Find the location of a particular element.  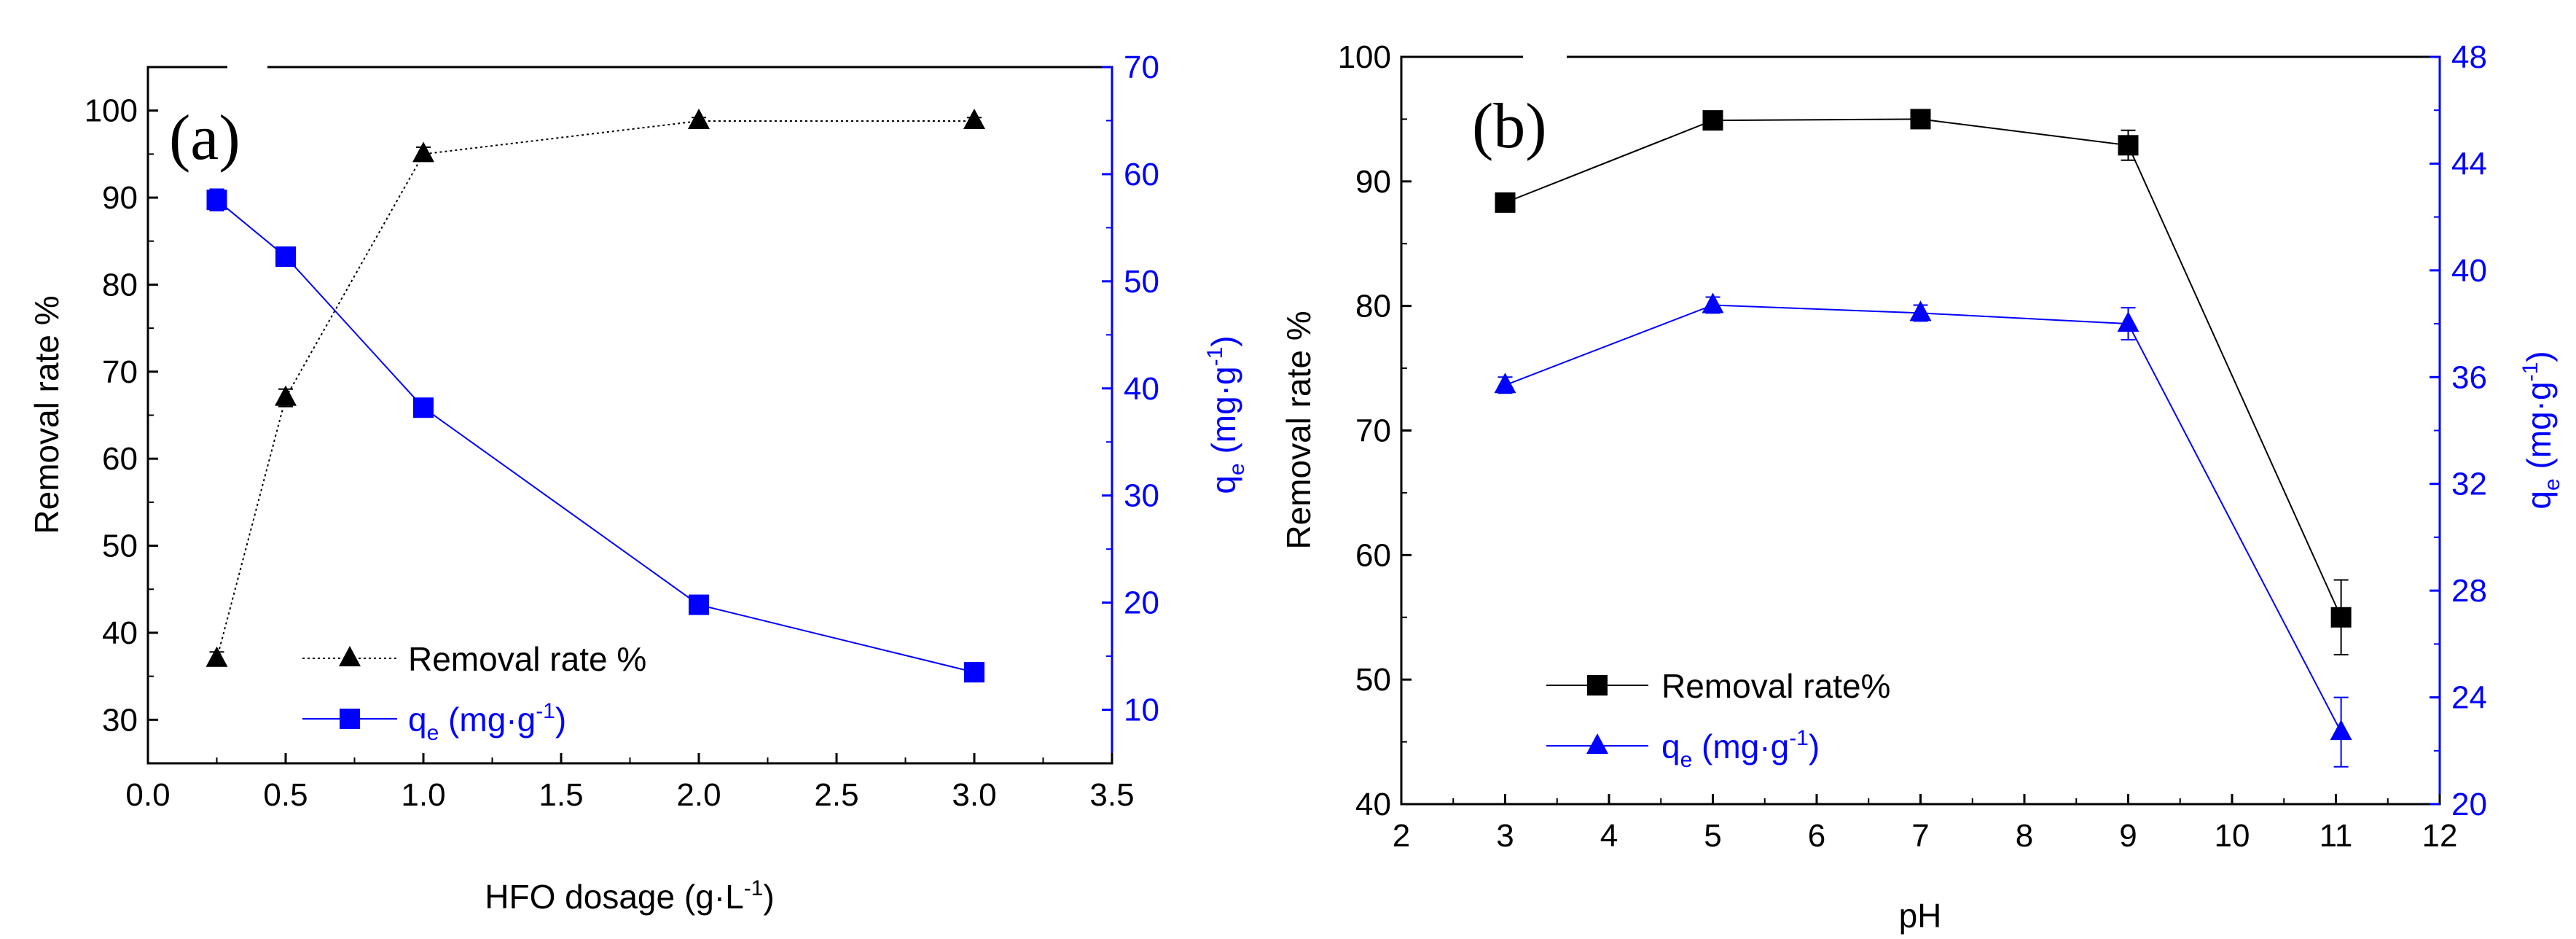

panel-b-y2-tick-label: 48 is located at coordinates (2469, 57).